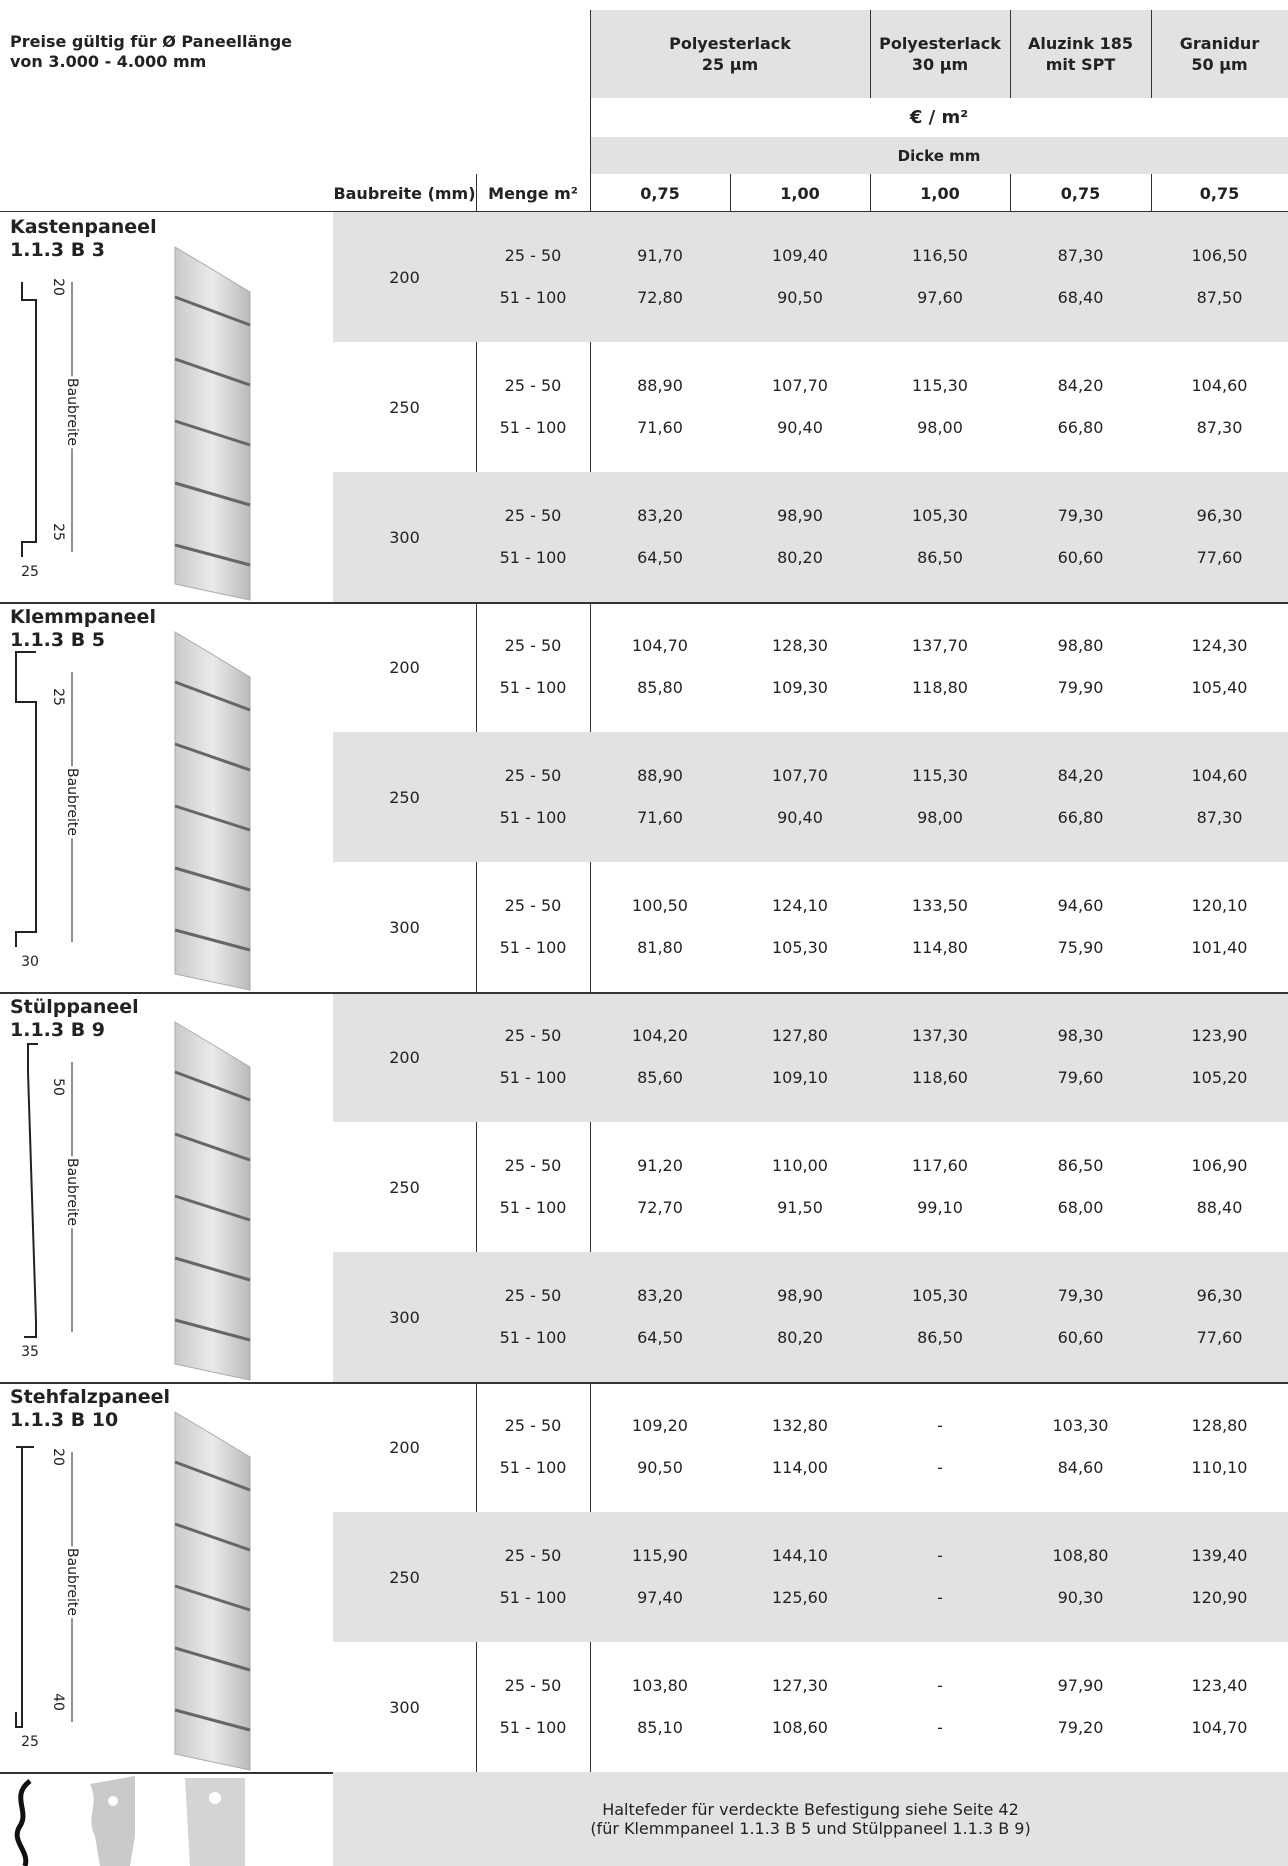 The height and width of the screenshot is (1866, 1288). I want to click on price-cell: 105,30, so click(800, 947).